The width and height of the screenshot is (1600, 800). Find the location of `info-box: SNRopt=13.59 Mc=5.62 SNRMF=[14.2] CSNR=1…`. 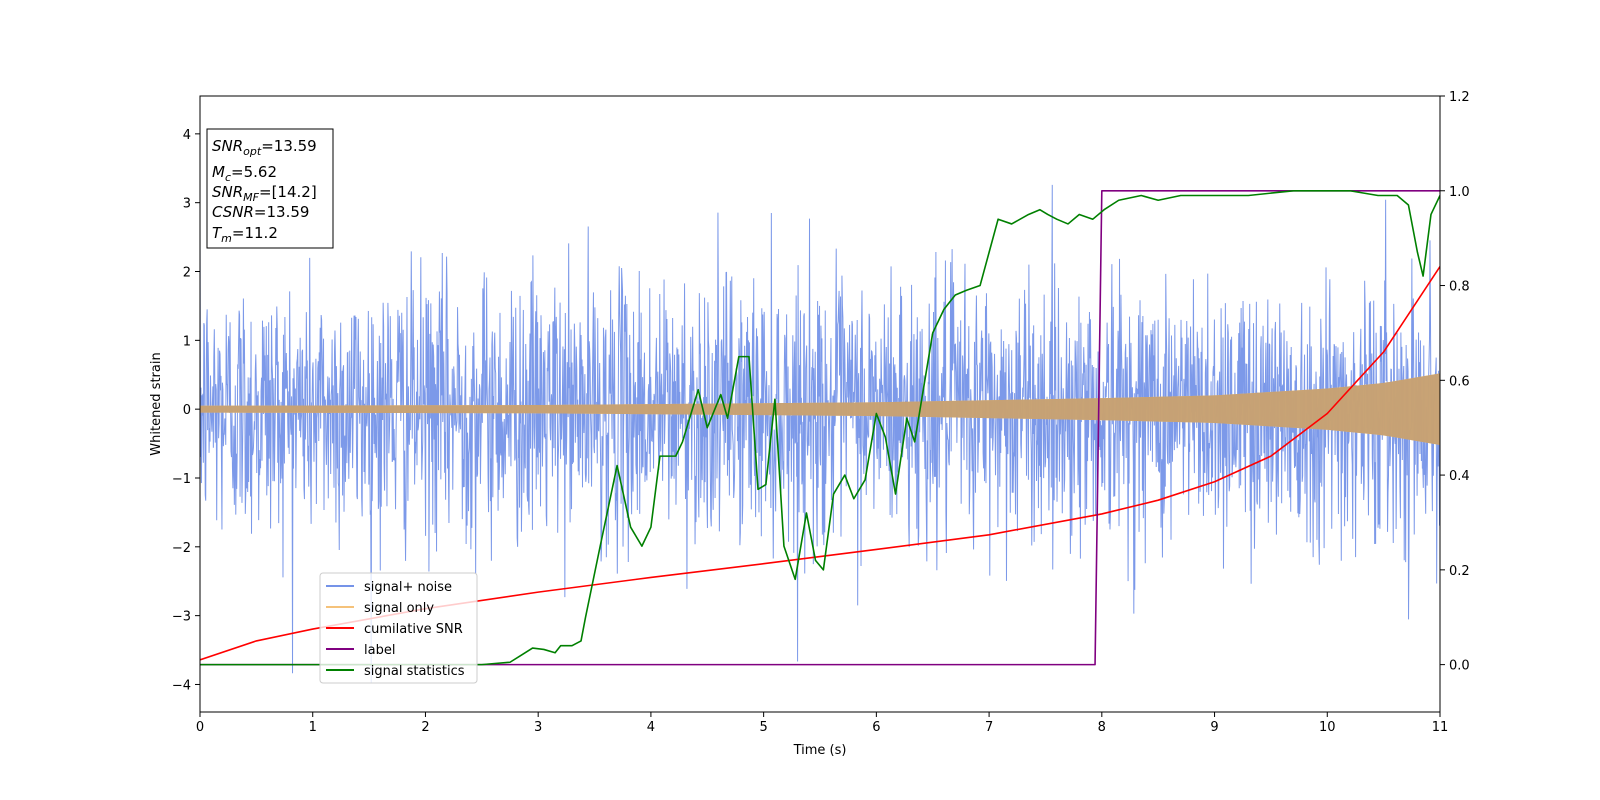

info-box: SNRopt=13.59 Mc=5.62 SNRMF=[14.2] CSNR=1… is located at coordinates (270, 188).